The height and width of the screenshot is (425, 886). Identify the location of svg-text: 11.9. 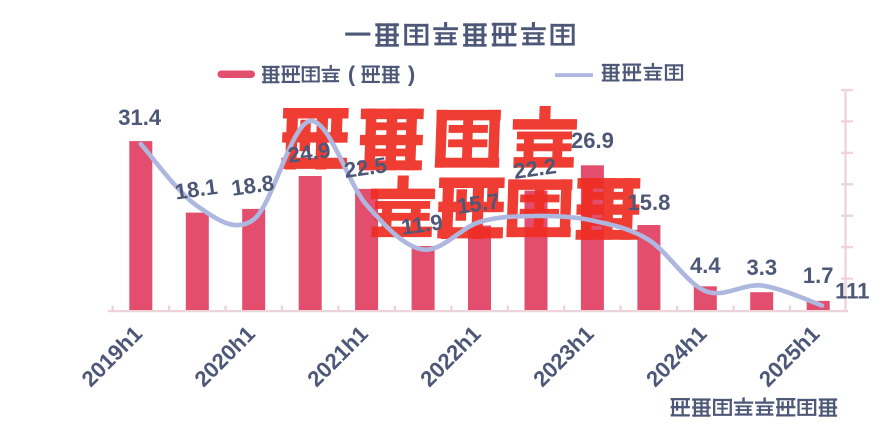
(422, 224).